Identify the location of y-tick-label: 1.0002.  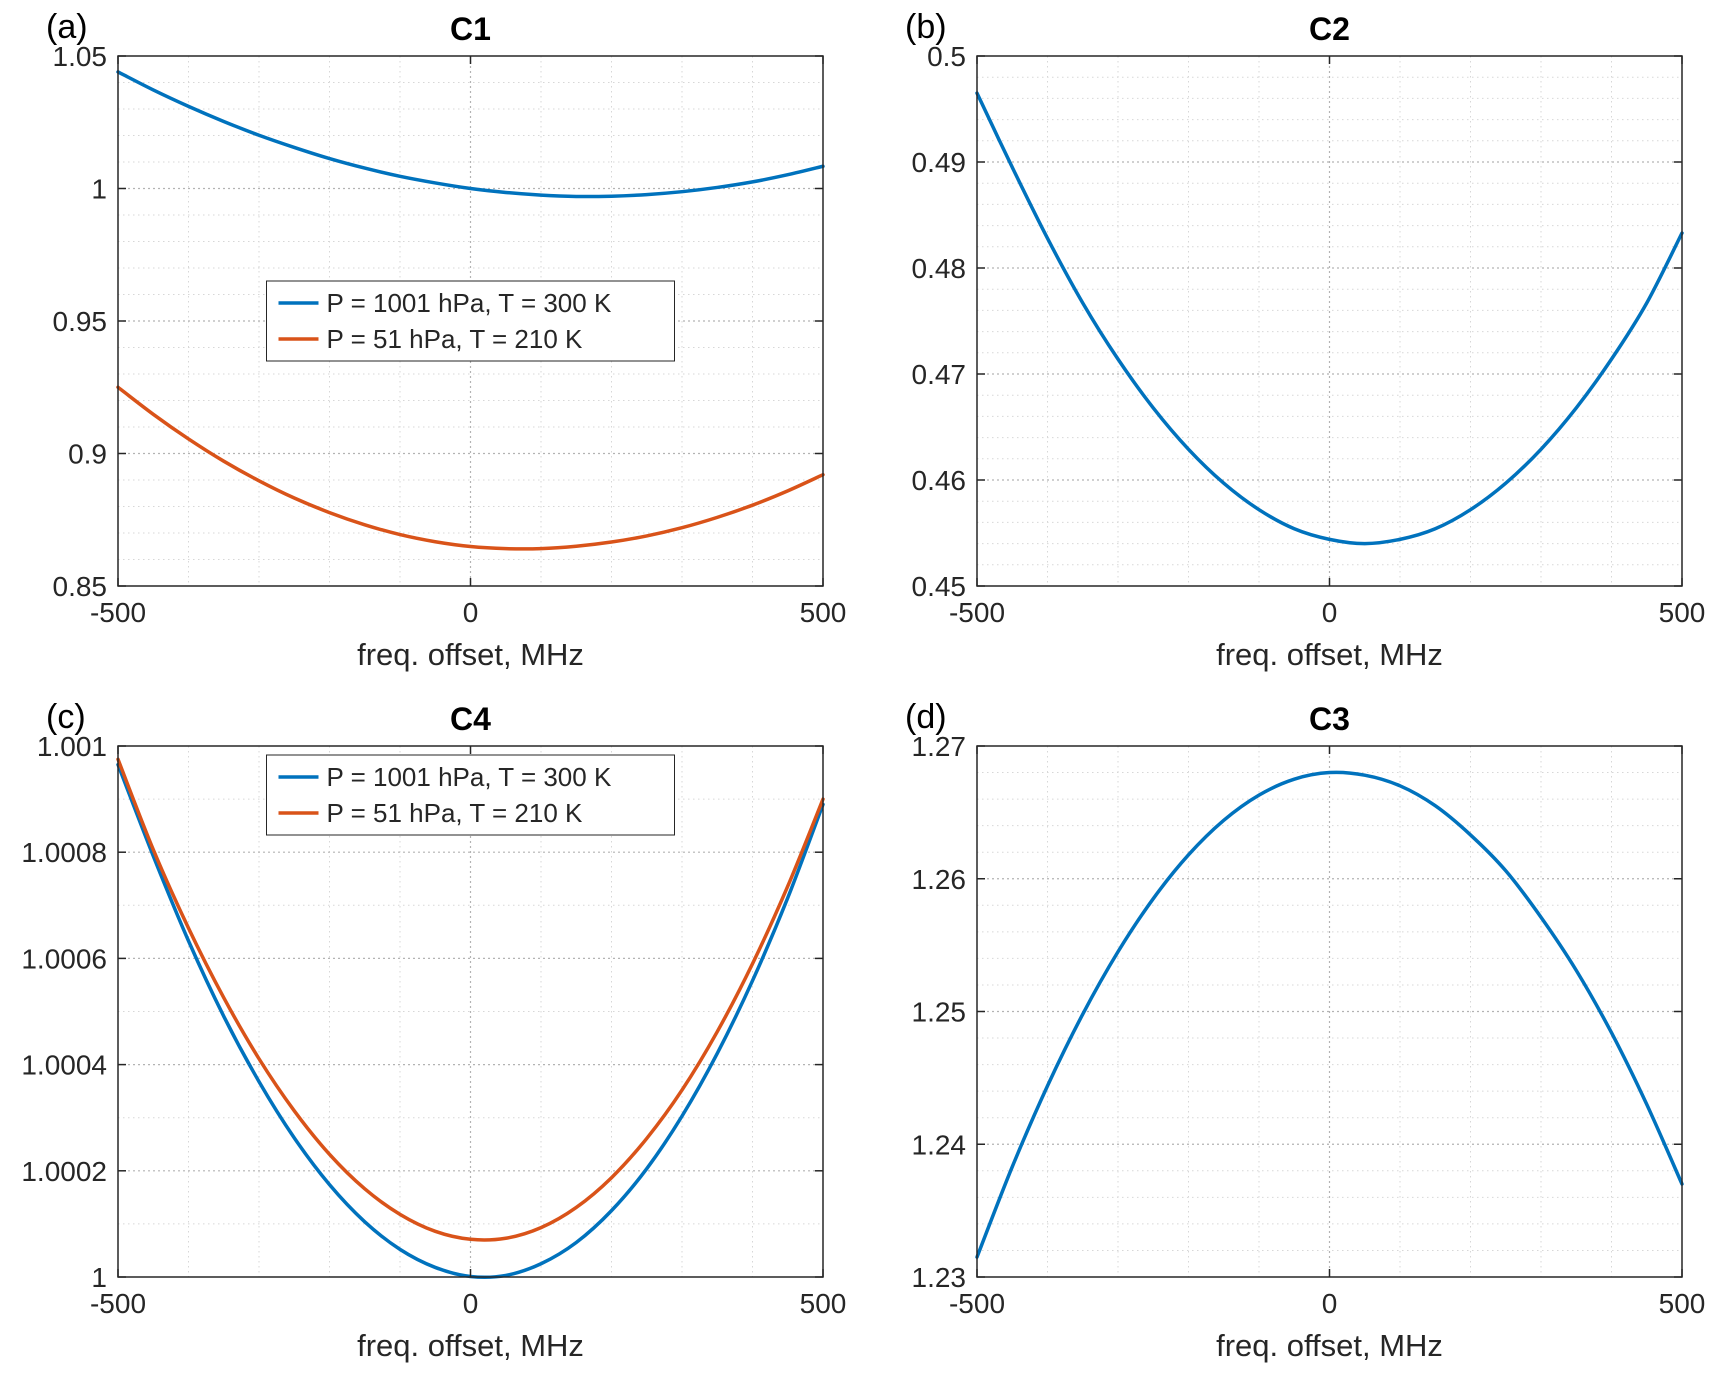
(64, 1171).